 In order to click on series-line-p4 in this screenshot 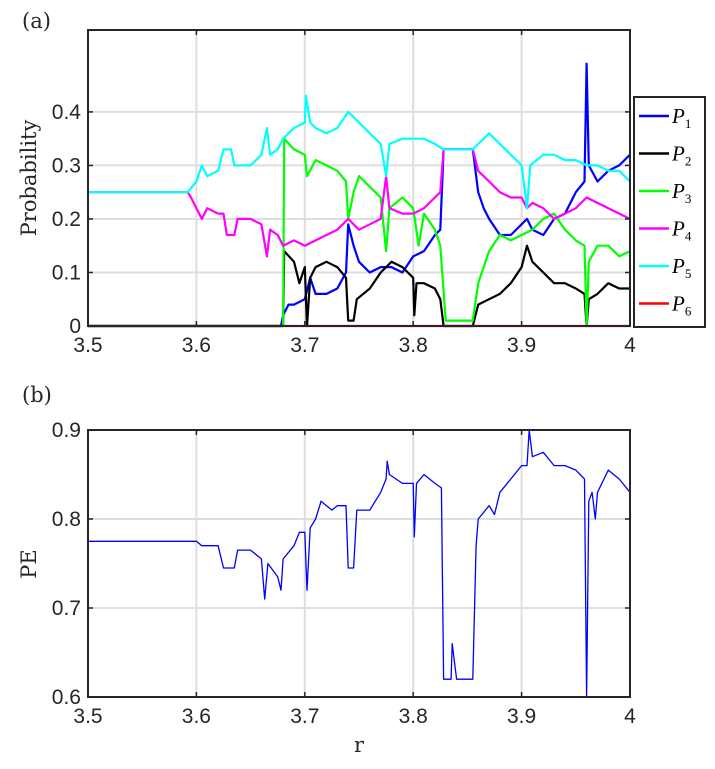, I will do `click(359, 203)`.